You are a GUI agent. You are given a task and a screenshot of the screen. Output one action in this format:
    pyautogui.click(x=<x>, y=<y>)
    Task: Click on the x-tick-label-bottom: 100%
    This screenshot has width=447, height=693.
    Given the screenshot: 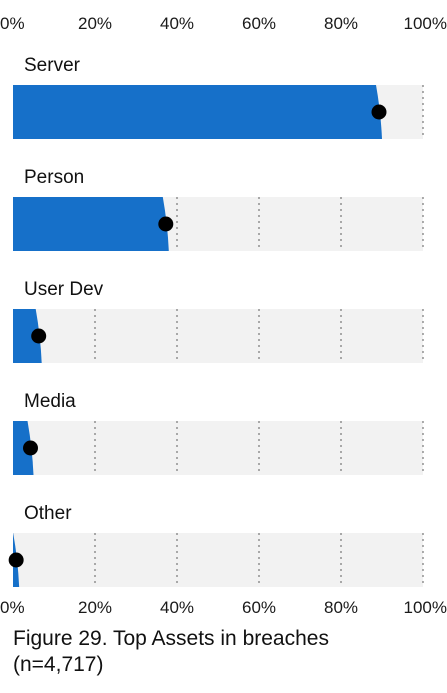 What is the action you would take?
    pyautogui.click(x=425, y=607)
    